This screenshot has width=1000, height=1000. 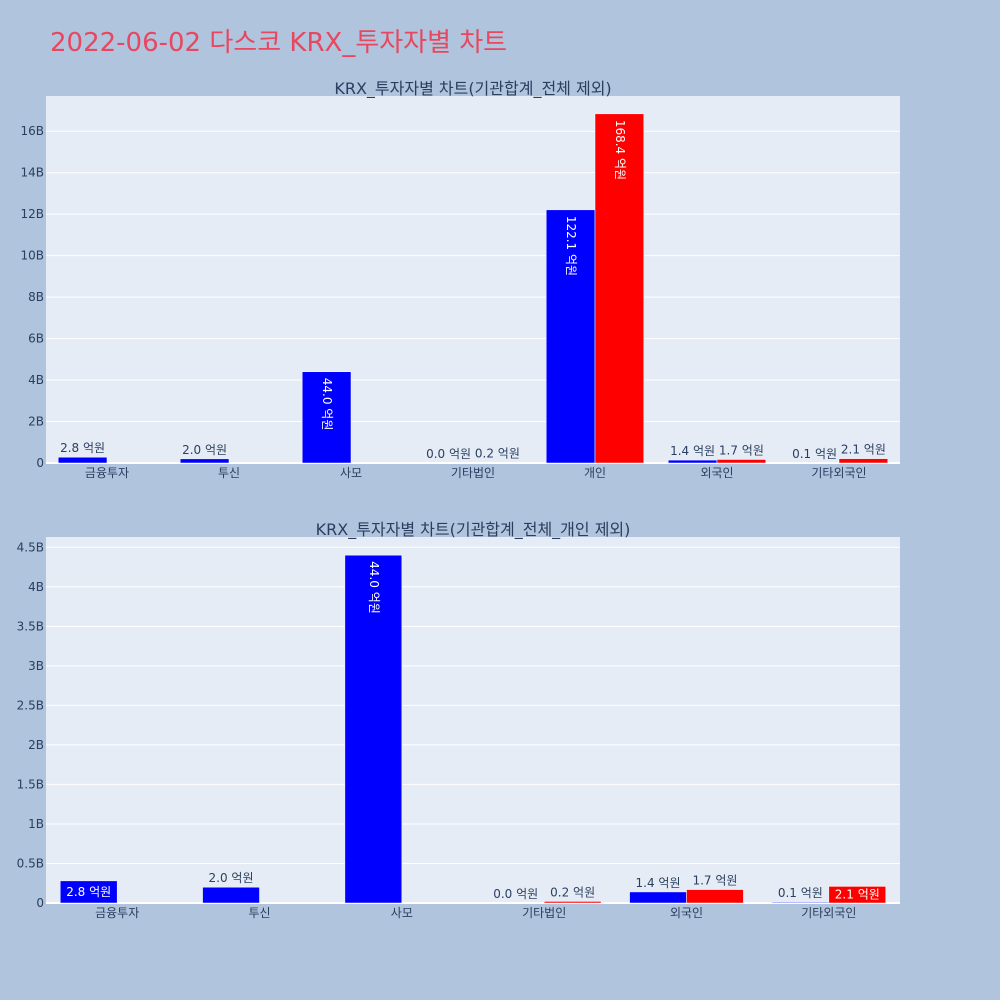 I want to click on y-tick-label: 0.5B, so click(x=30, y=863).